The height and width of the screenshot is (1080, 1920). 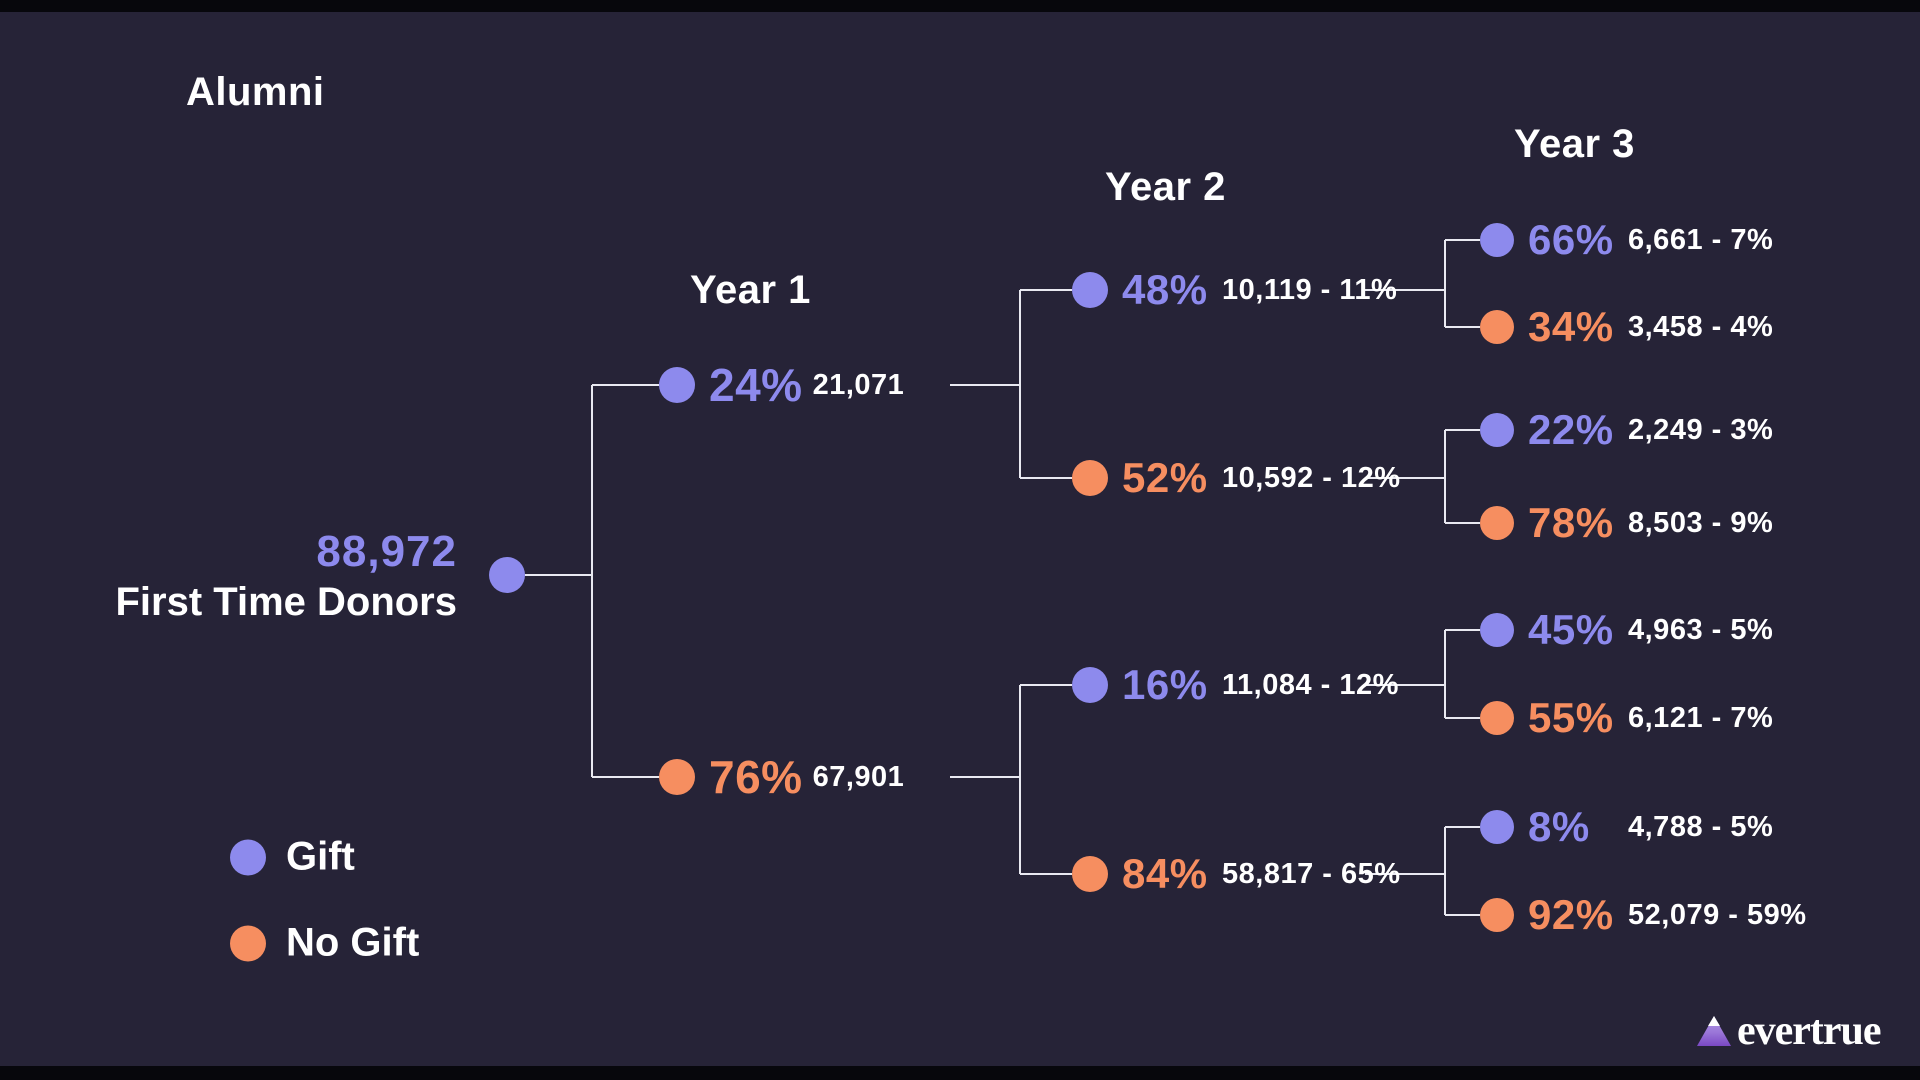 What do you see at coordinates (750, 290) in the screenshot?
I see `year1-header: Year 1` at bounding box center [750, 290].